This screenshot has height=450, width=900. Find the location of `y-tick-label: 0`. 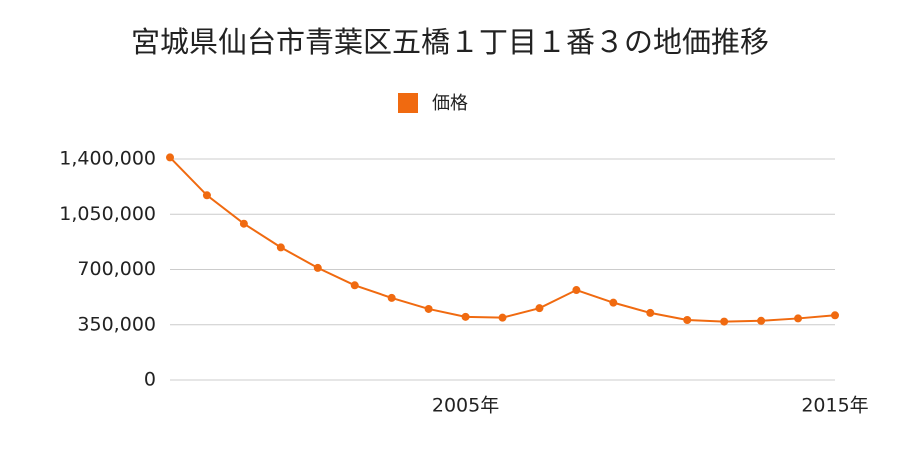

y-tick-label: 0 is located at coordinates (150, 380).